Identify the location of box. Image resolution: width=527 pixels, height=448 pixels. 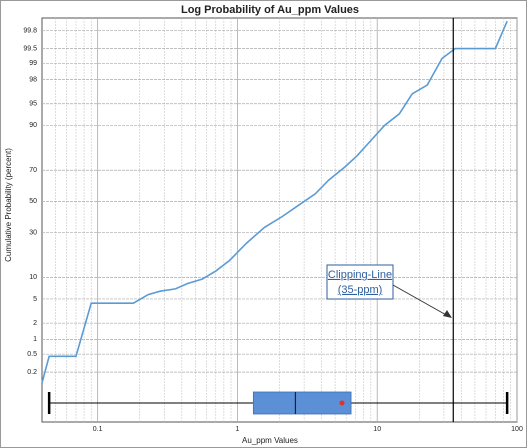
(302, 403).